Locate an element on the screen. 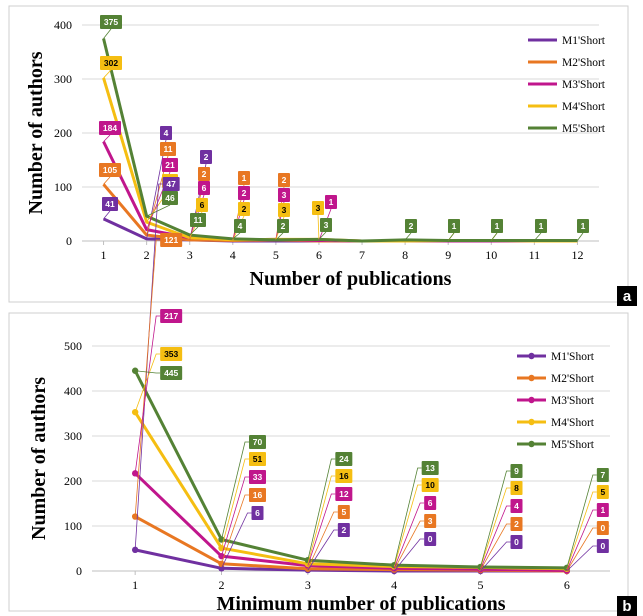  data-label: 5 is located at coordinates (602, 492).